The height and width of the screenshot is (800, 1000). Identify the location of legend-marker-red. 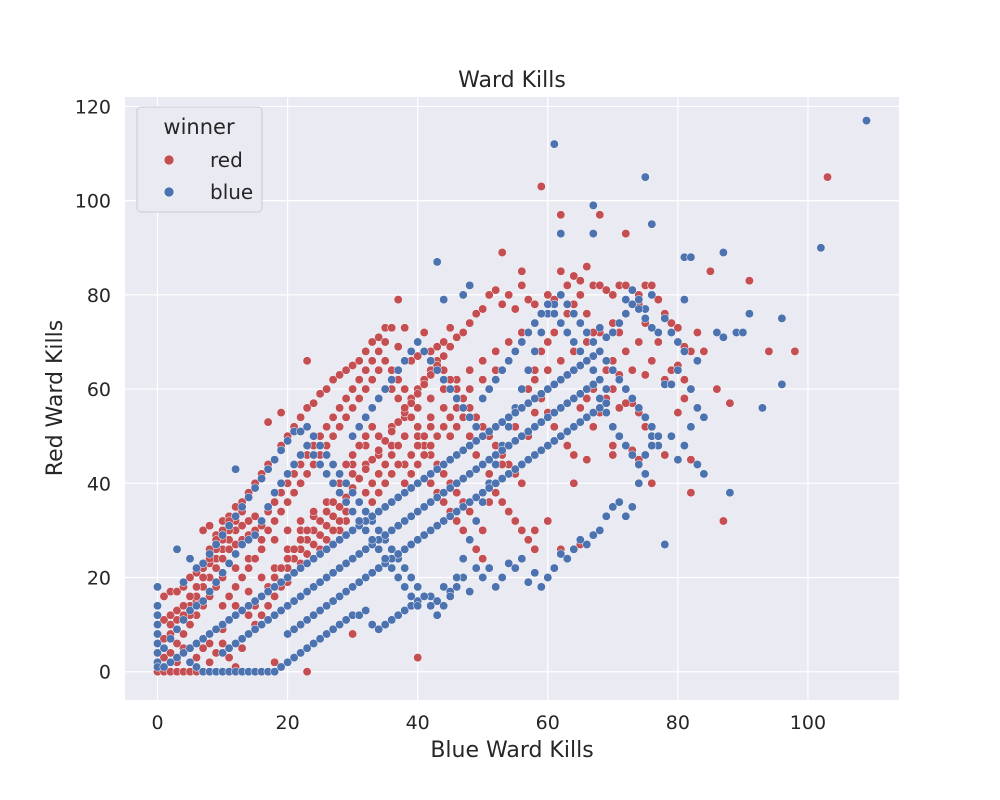
(169, 160).